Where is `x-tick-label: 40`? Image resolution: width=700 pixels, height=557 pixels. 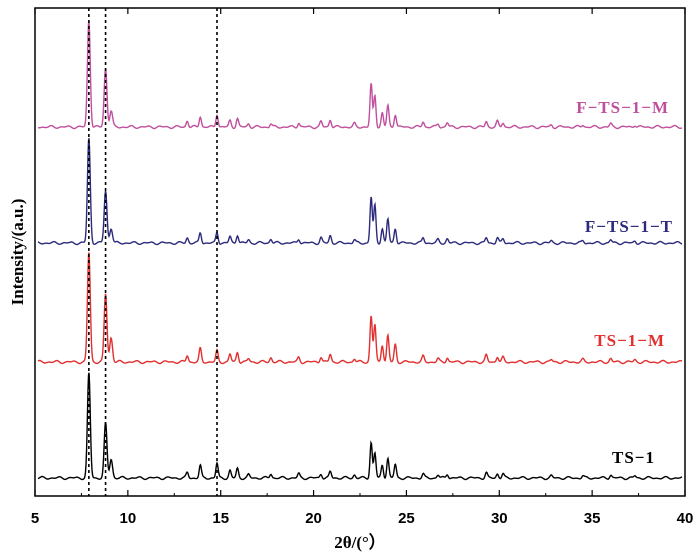 x-tick-label: 40 is located at coordinates (685, 518).